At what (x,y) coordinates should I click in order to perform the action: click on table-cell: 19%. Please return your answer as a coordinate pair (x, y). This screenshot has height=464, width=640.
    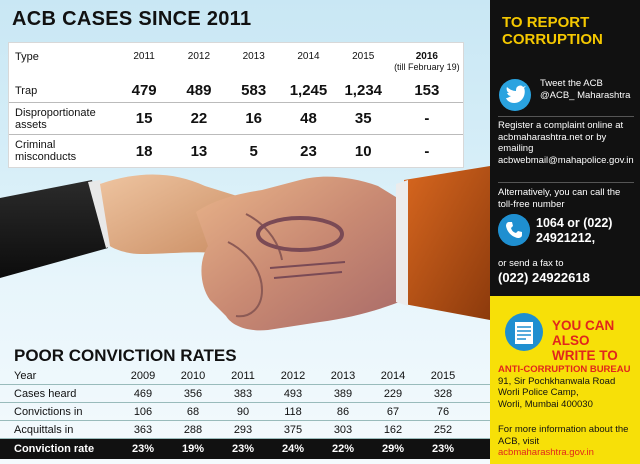
    Looking at the image, I should click on (193, 449).